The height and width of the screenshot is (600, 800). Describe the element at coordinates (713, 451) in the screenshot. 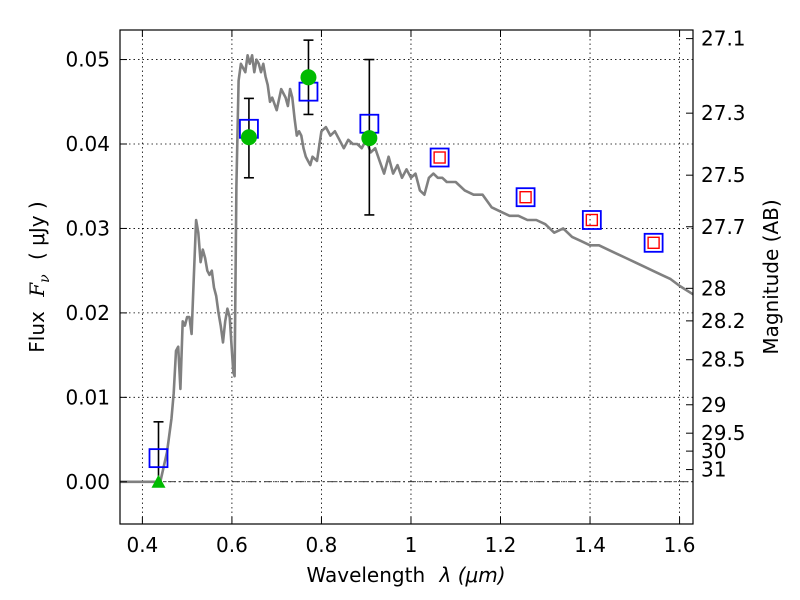

I see `right-tick-label: 30` at that location.